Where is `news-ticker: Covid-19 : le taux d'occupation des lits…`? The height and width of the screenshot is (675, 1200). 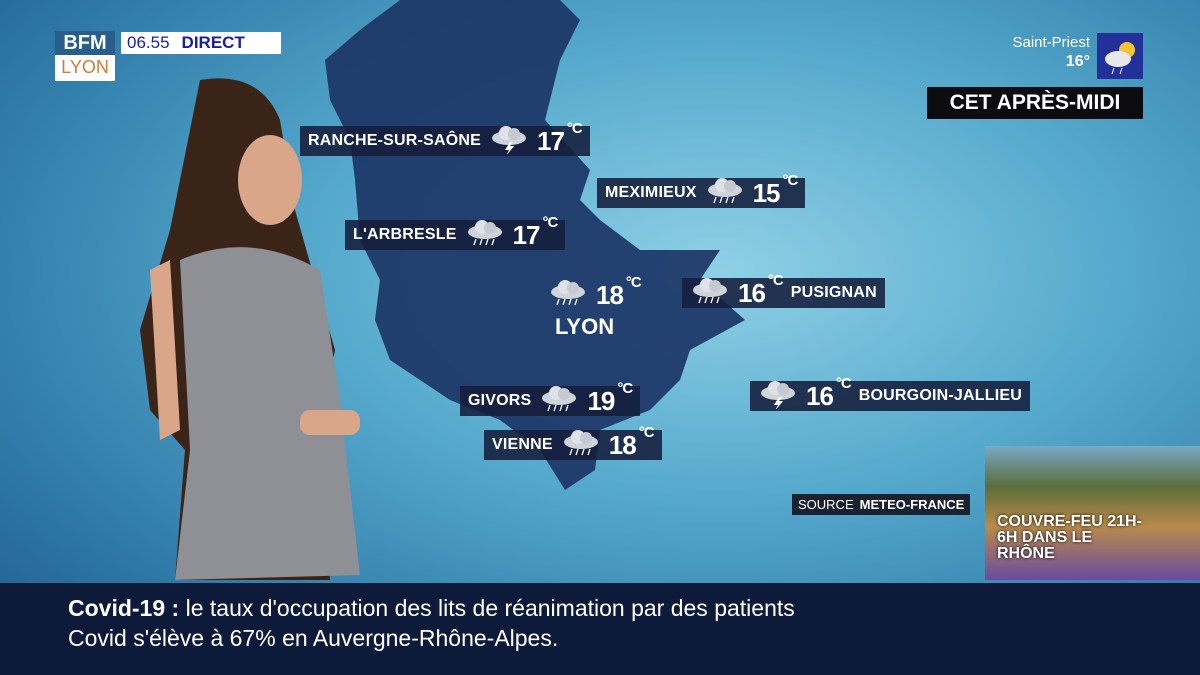
news-ticker: Covid-19 : le taux d'occupation des lits… is located at coordinates (600, 629).